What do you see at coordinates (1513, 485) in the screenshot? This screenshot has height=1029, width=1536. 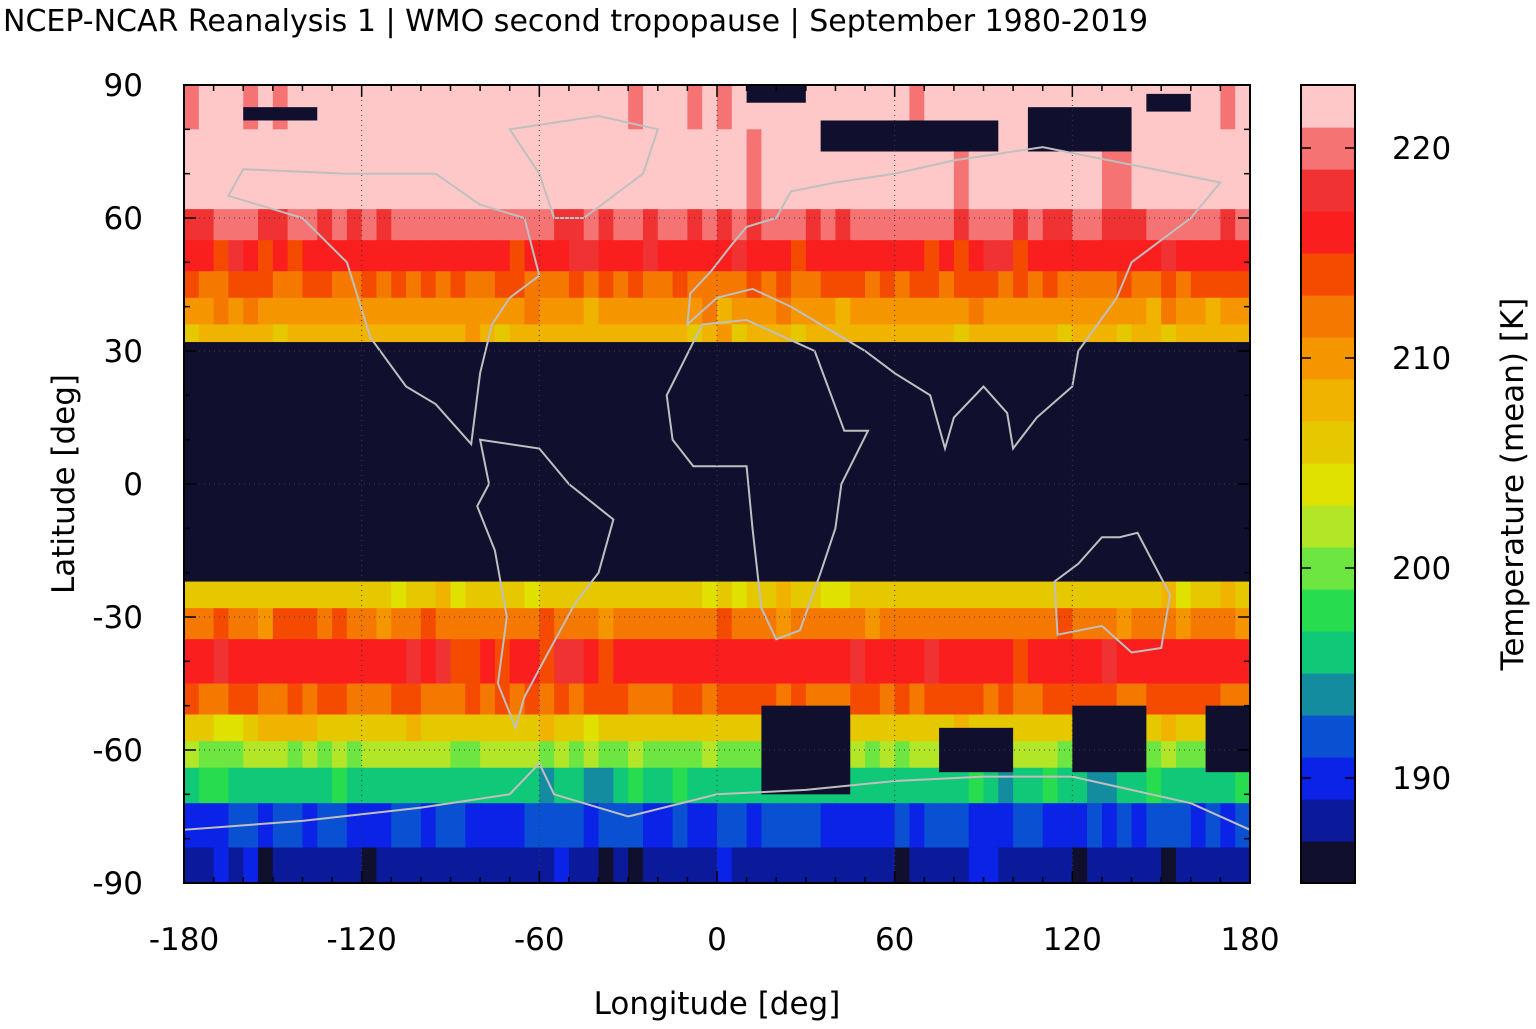 I see `colorbar-label: Temperature (mean) [K]` at bounding box center [1513, 485].